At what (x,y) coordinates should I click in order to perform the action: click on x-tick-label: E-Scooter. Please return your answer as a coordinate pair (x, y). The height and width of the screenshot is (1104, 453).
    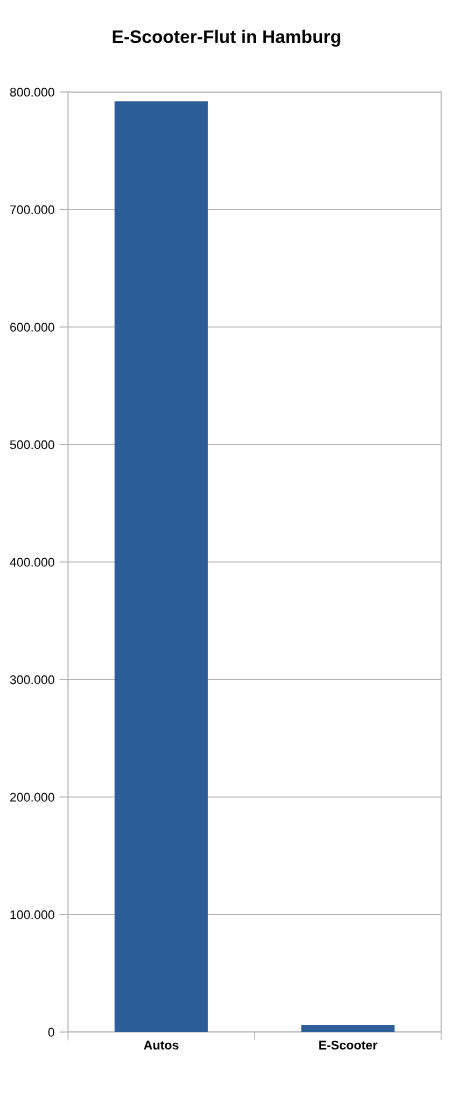
    Looking at the image, I should click on (348, 1045).